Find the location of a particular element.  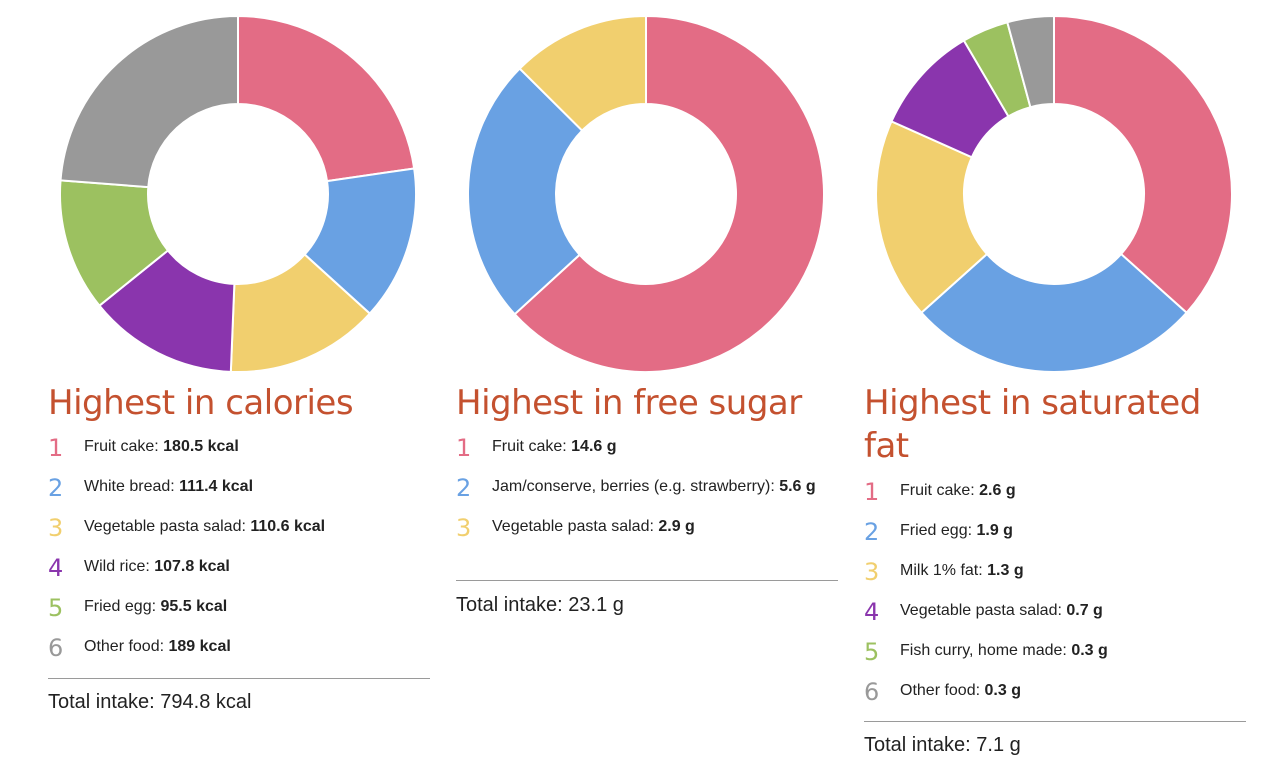

calories-item-value: 180.5 kcal is located at coordinates (201, 446).